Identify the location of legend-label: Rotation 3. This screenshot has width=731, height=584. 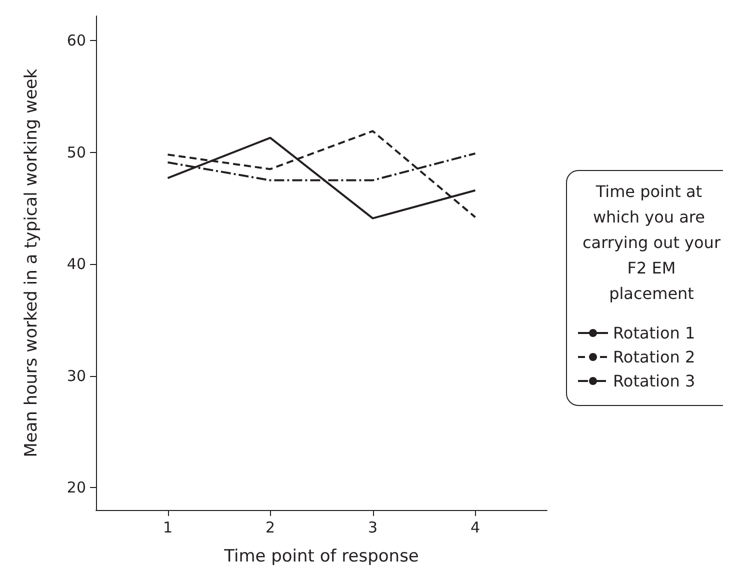
(654, 381).